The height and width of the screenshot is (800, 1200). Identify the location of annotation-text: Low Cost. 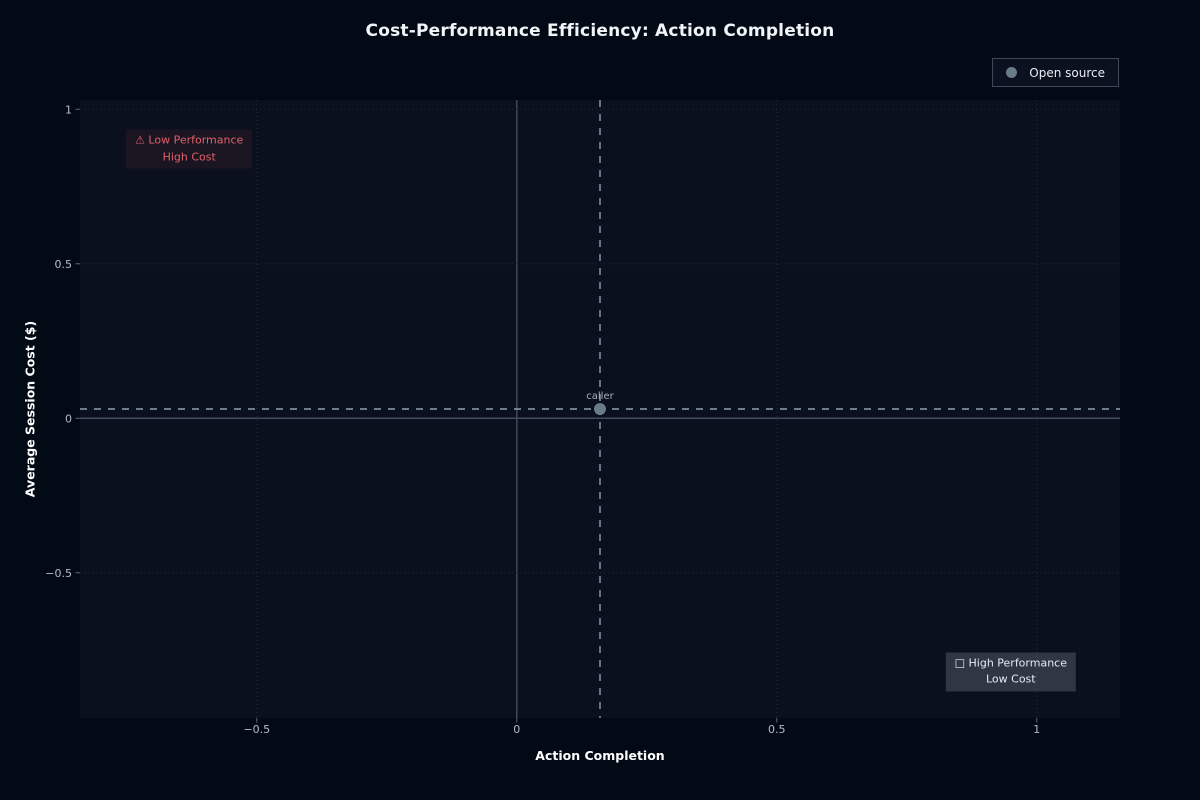
(1010, 679).